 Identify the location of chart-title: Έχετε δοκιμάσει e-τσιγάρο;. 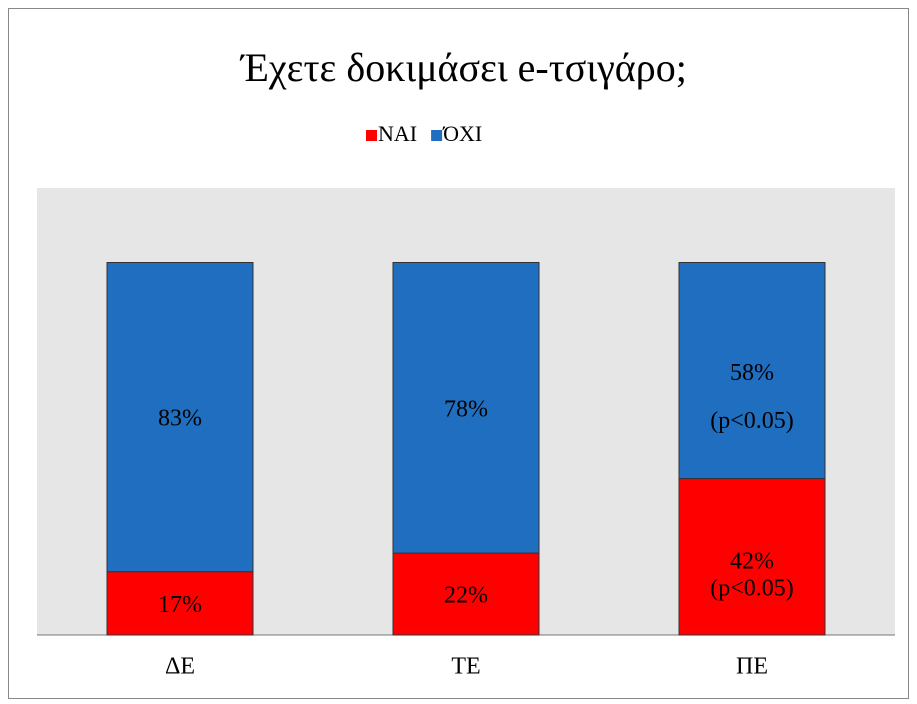
(463, 67).